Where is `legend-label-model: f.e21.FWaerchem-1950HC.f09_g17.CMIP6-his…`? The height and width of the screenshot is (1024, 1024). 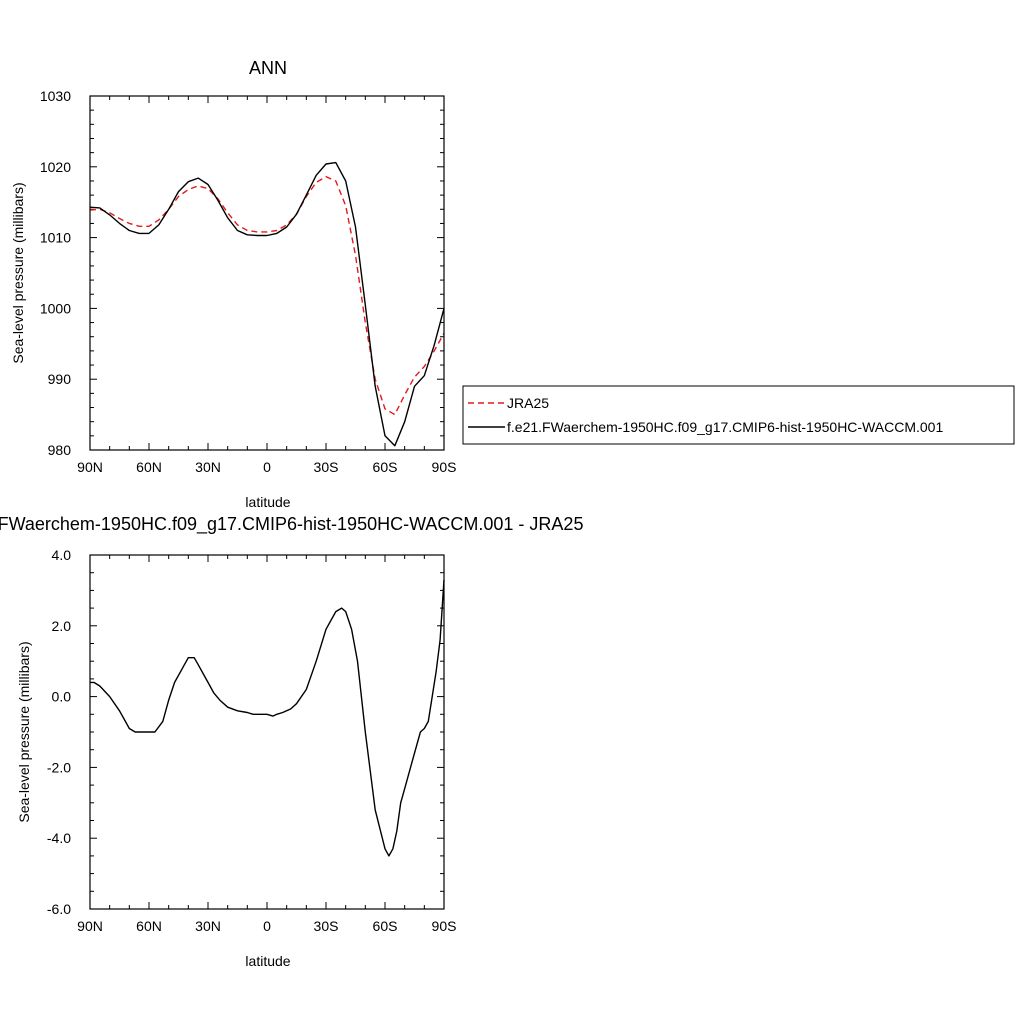
legend-label-model: f.e21.FWaerchem-1950HC.f09_g17.CMIP6-his… is located at coordinates (725, 427).